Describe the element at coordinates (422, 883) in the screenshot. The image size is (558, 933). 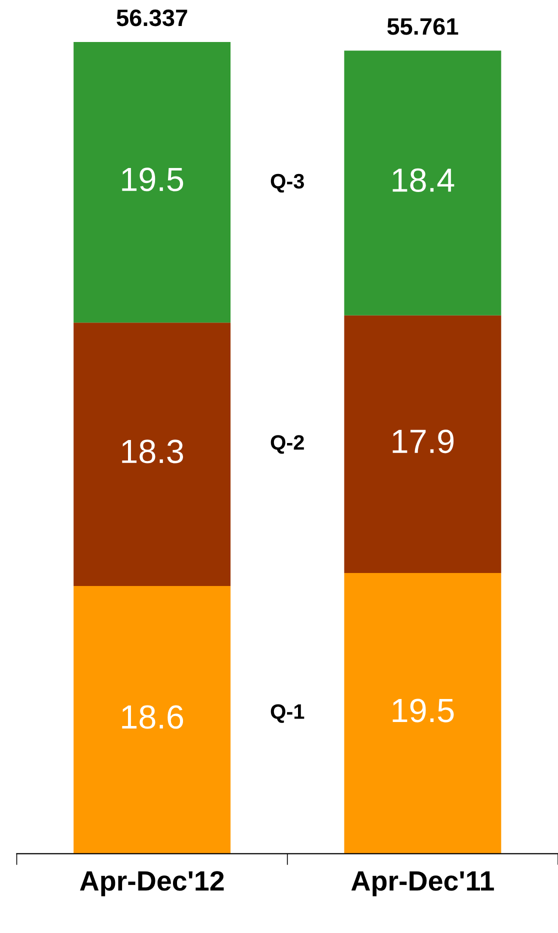
I see `x-tick-label: Apr-Dec'11` at that location.